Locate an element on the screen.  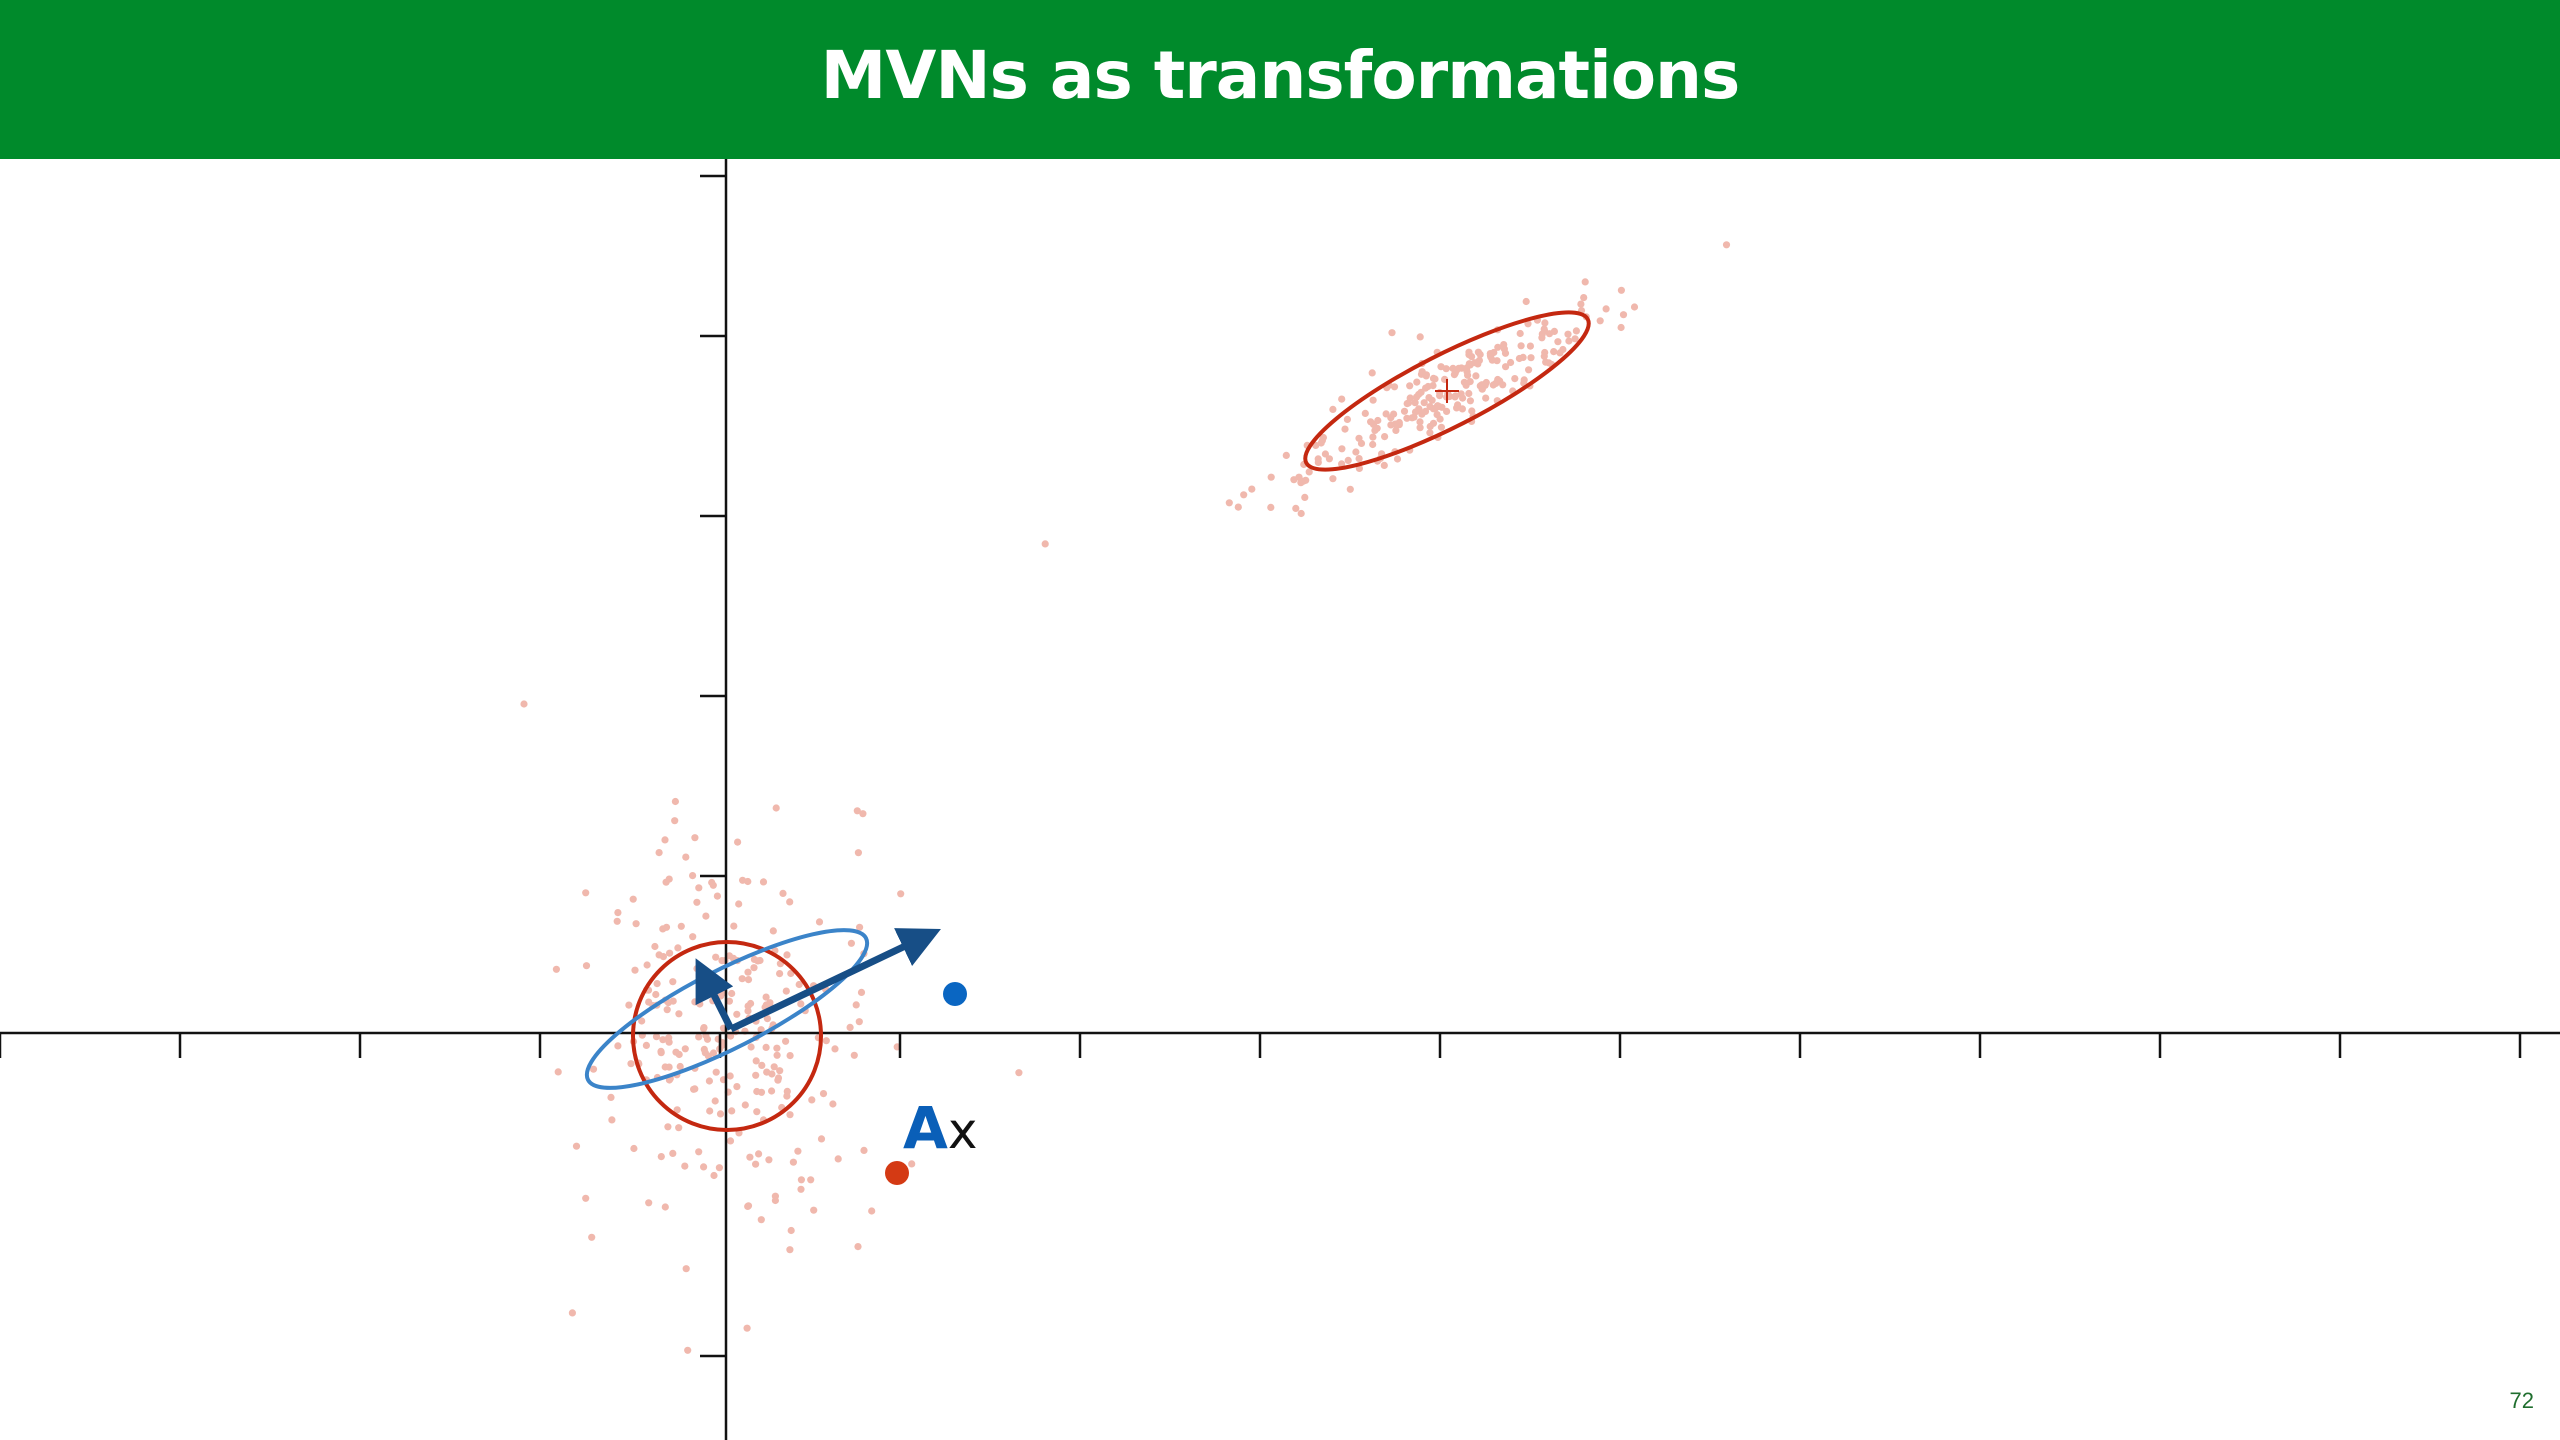
page-number: 72 is located at coordinates (2521, 1400).